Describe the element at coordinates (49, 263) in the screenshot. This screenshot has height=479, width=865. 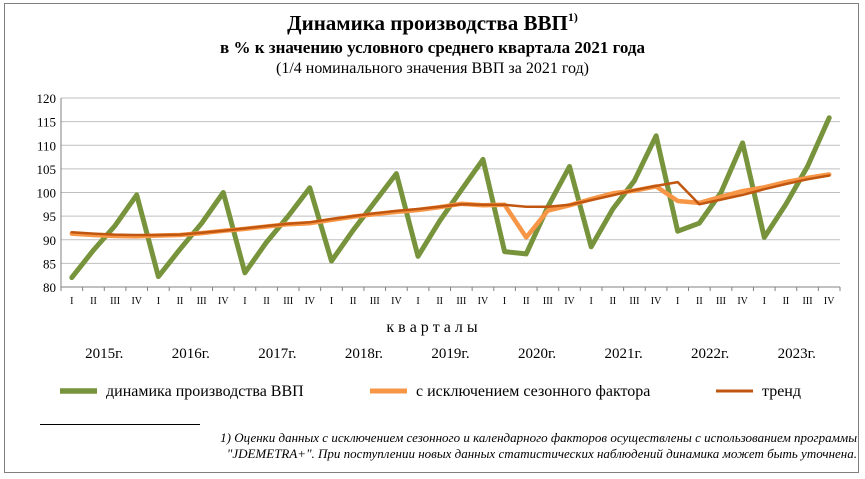
I see `y-tick-label-85: 85` at that location.